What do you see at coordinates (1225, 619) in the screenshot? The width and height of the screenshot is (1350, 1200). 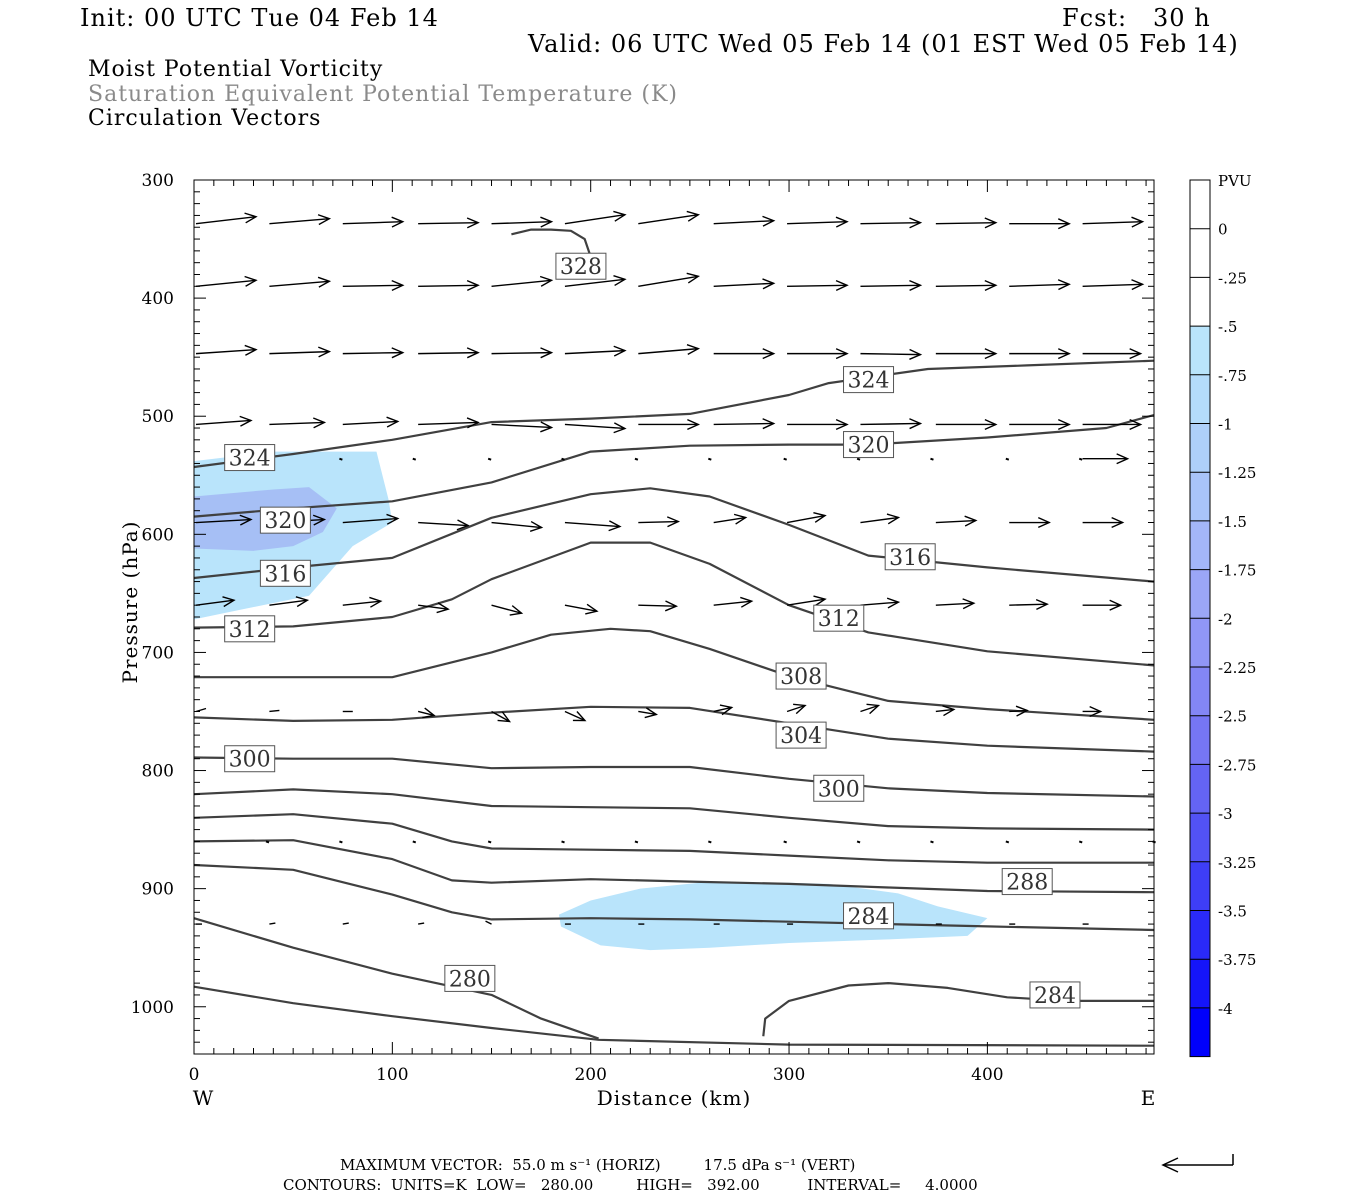 I see `colorbar-level-label: -2` at bounding box center [1225, 619].